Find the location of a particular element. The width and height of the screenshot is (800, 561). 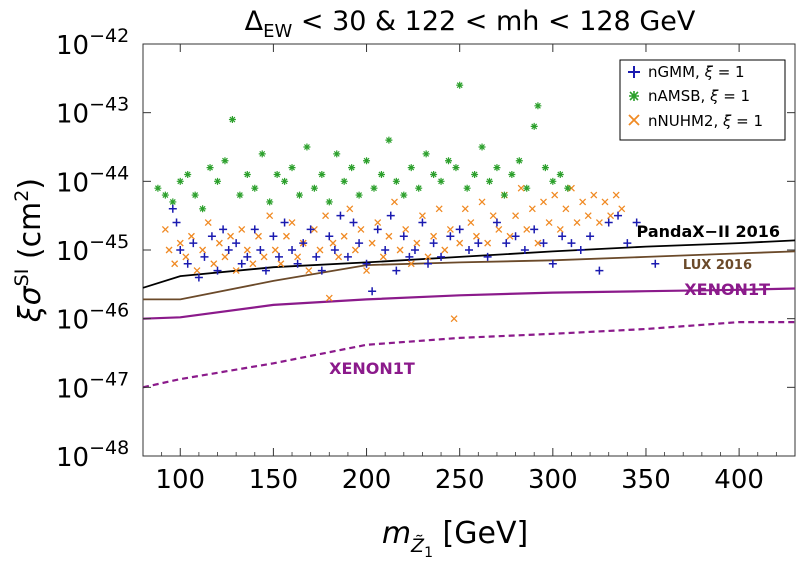

legend-entry-ngmm: nGMM, ξ = 1 is located at coordinates (686, 72).